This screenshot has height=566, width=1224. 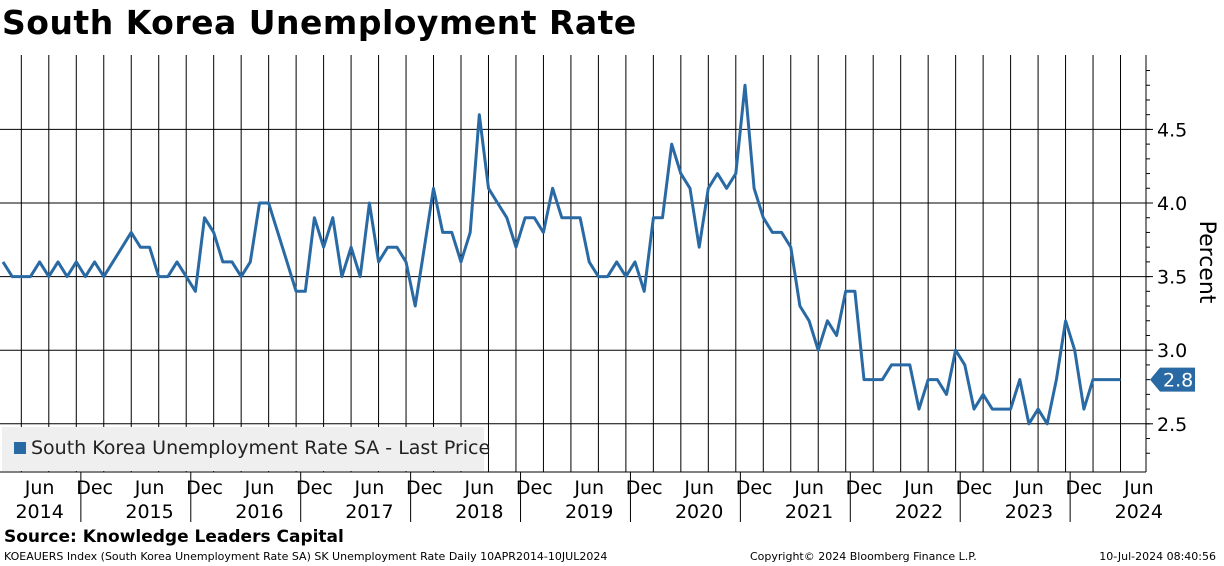 What do you see at coordinates (20, 448) in the screenshot?
I see `legend-swatch` at bounding box center [20, 448].